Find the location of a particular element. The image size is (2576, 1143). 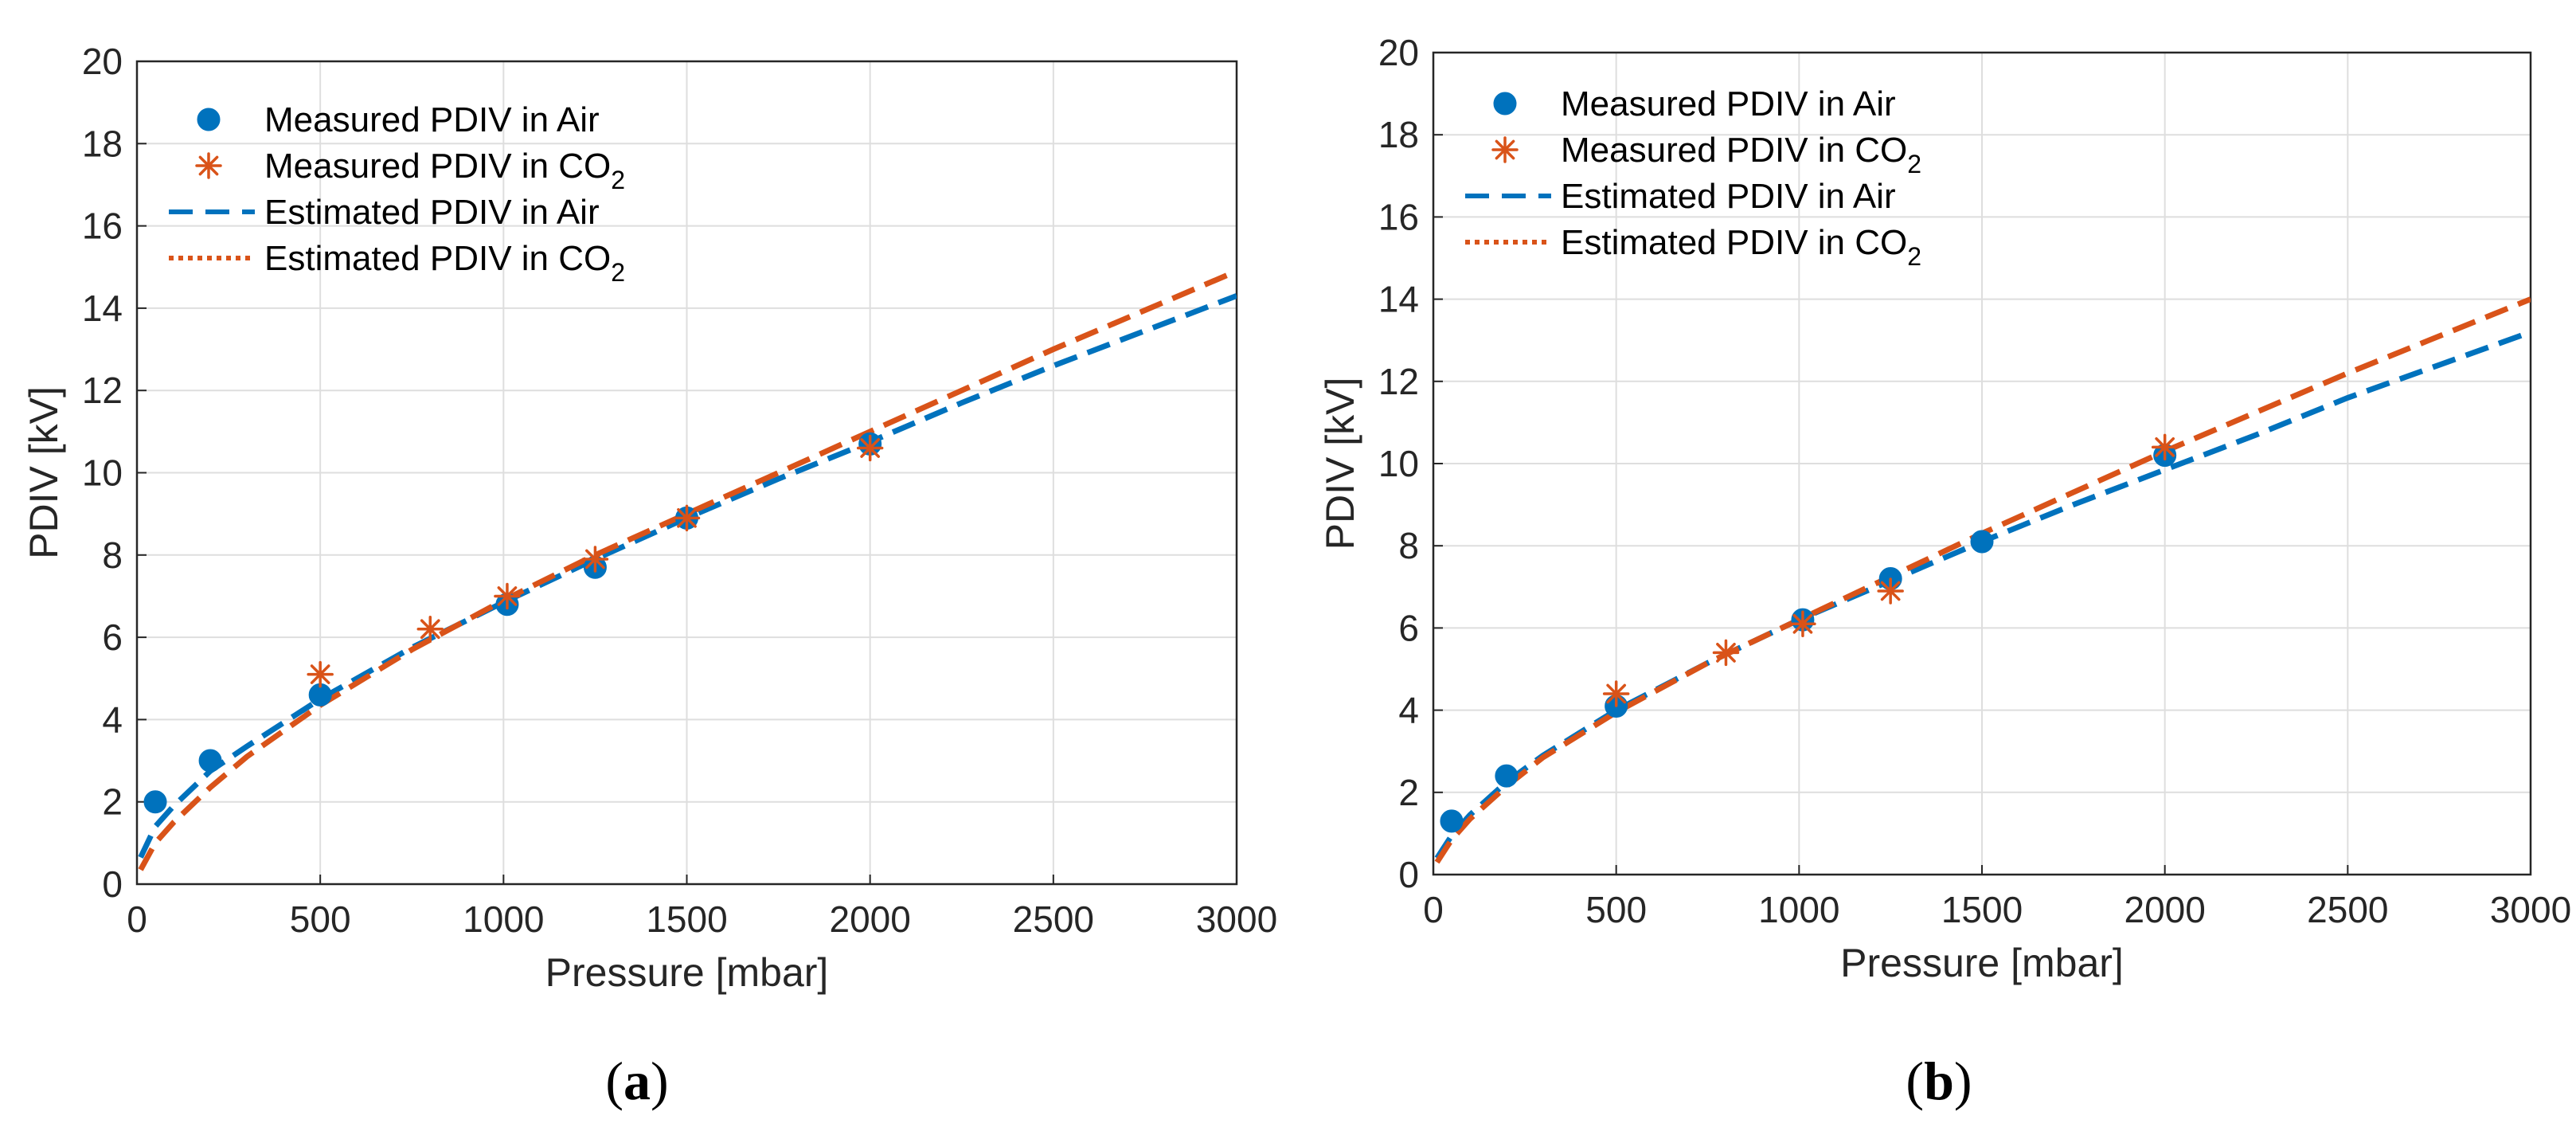

panel-label-a: (a) is located at coordinates (637, 1081).